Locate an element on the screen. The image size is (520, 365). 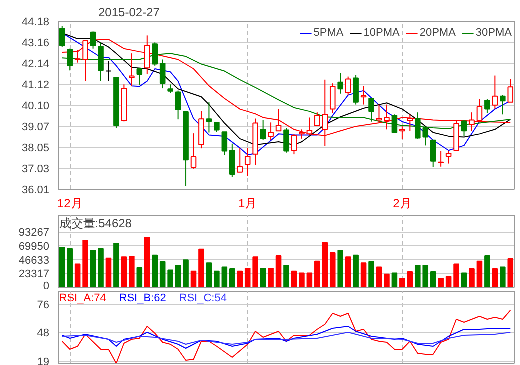
y-tick-label: 23317 is located at coordinates (34, 274).